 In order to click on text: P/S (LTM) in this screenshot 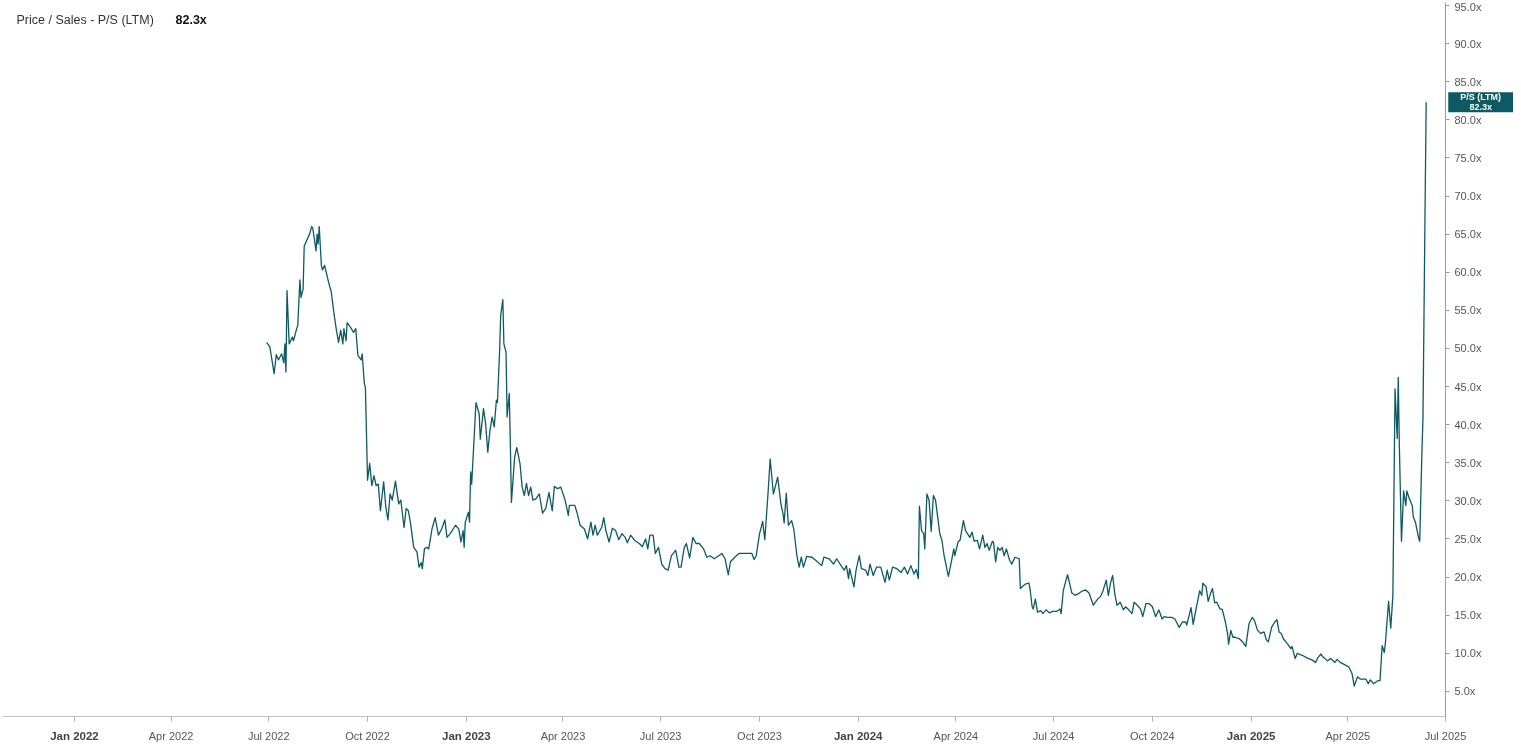, I will do `click(1481, 97)`.